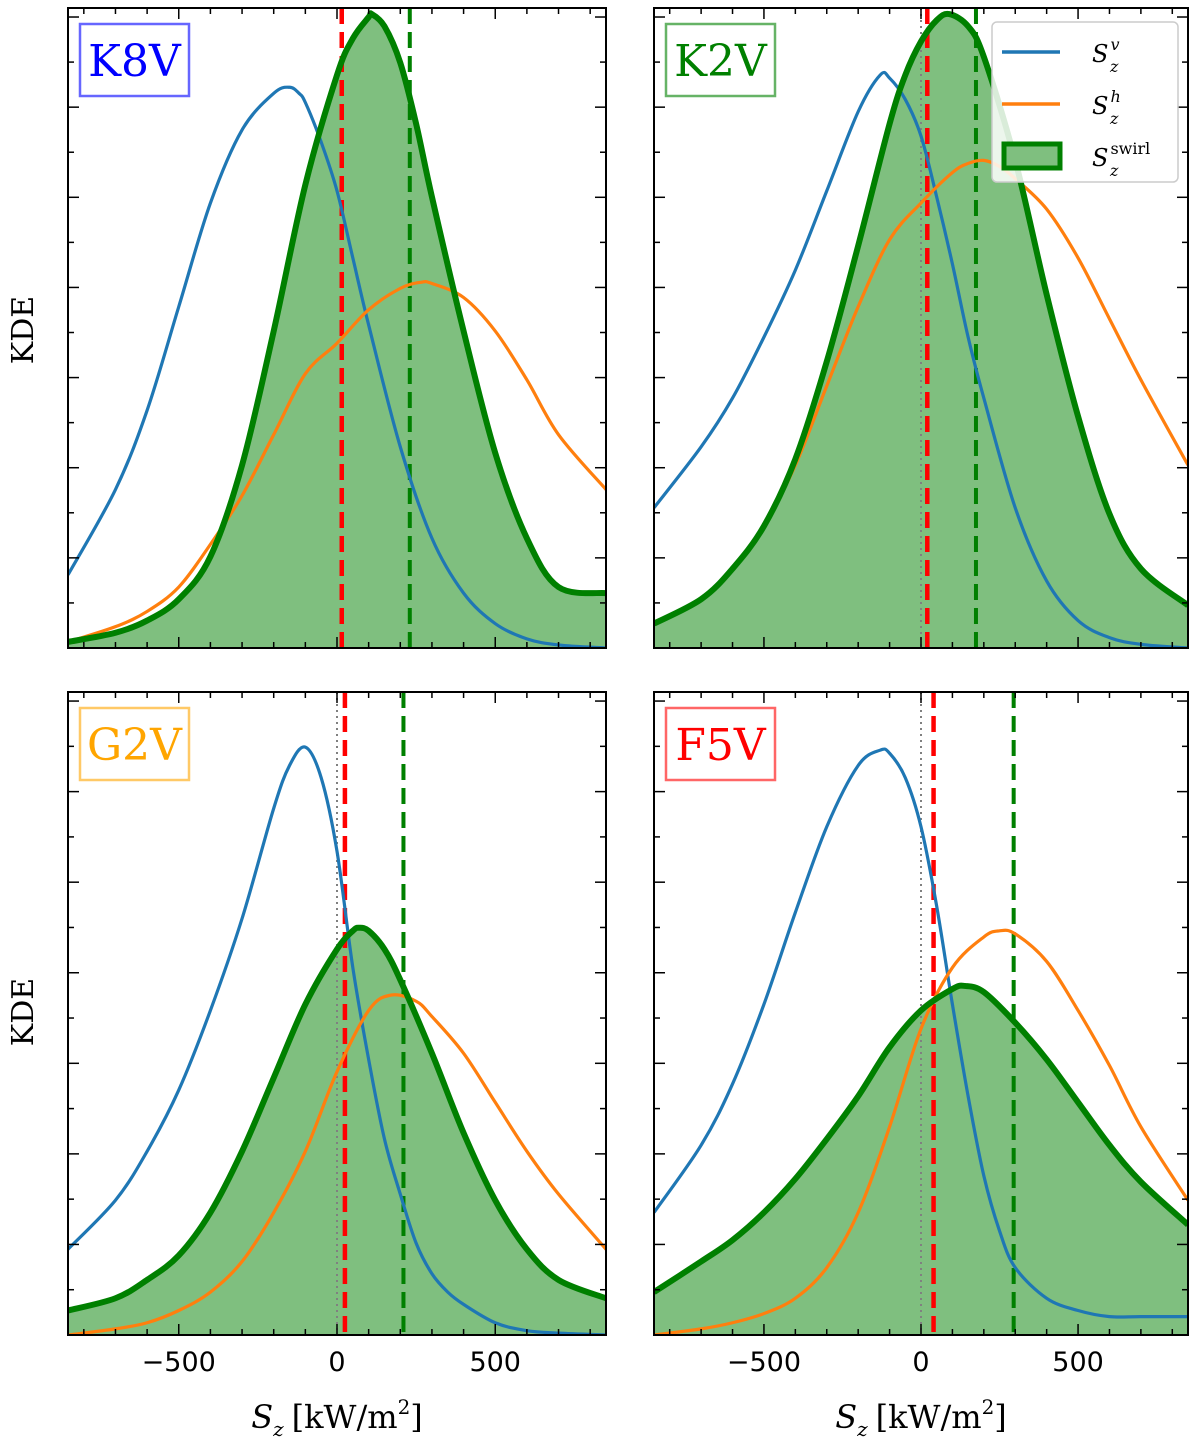 The image size is (1200, 1444). Describe the element at coordinates (1032, 156) in the screenshot. I see `legend-swatch` at that location.